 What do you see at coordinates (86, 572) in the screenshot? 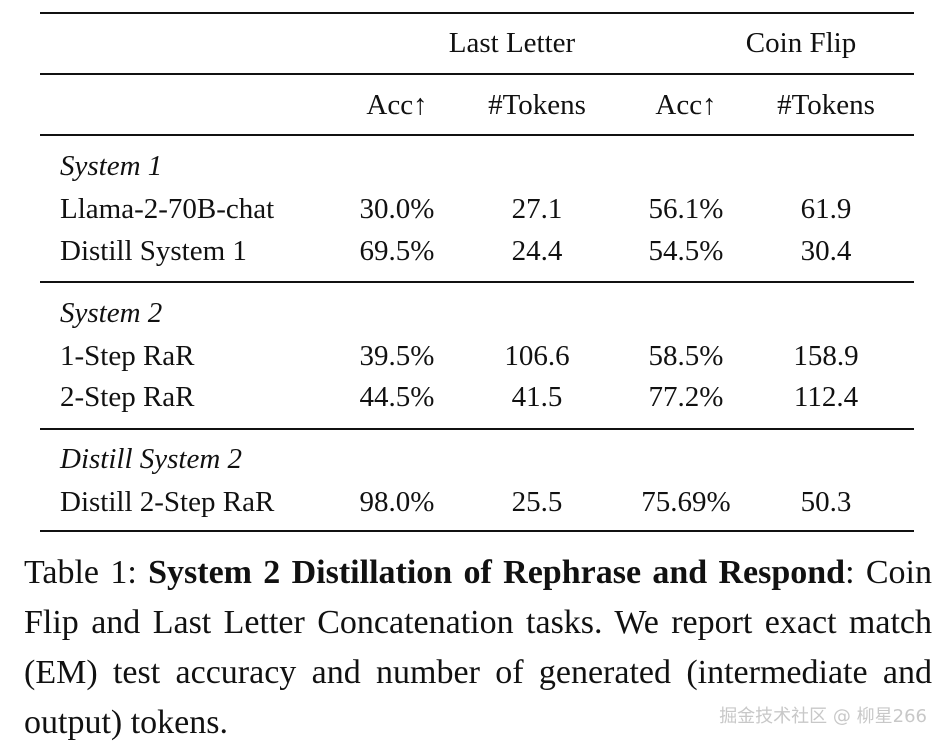
I see `caption-label: Table 1:` at bounding box center [86, 572].